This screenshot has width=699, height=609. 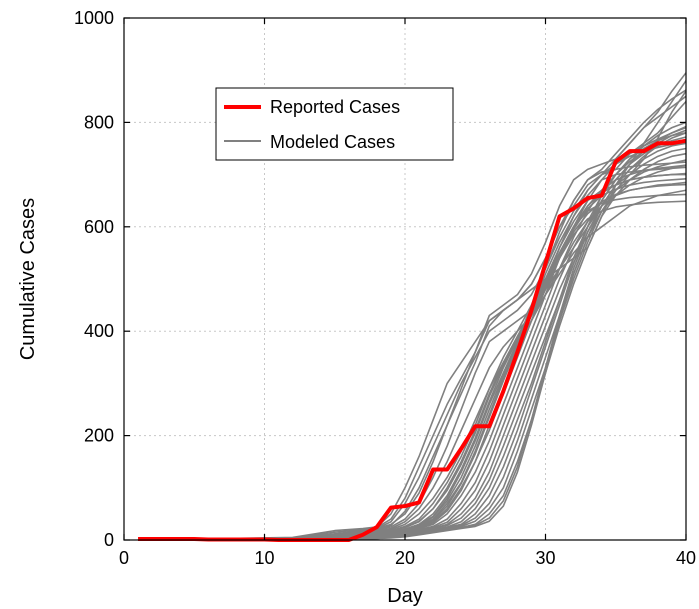 I want to click on x-tick-label: 20, so click(x=405, y=558).